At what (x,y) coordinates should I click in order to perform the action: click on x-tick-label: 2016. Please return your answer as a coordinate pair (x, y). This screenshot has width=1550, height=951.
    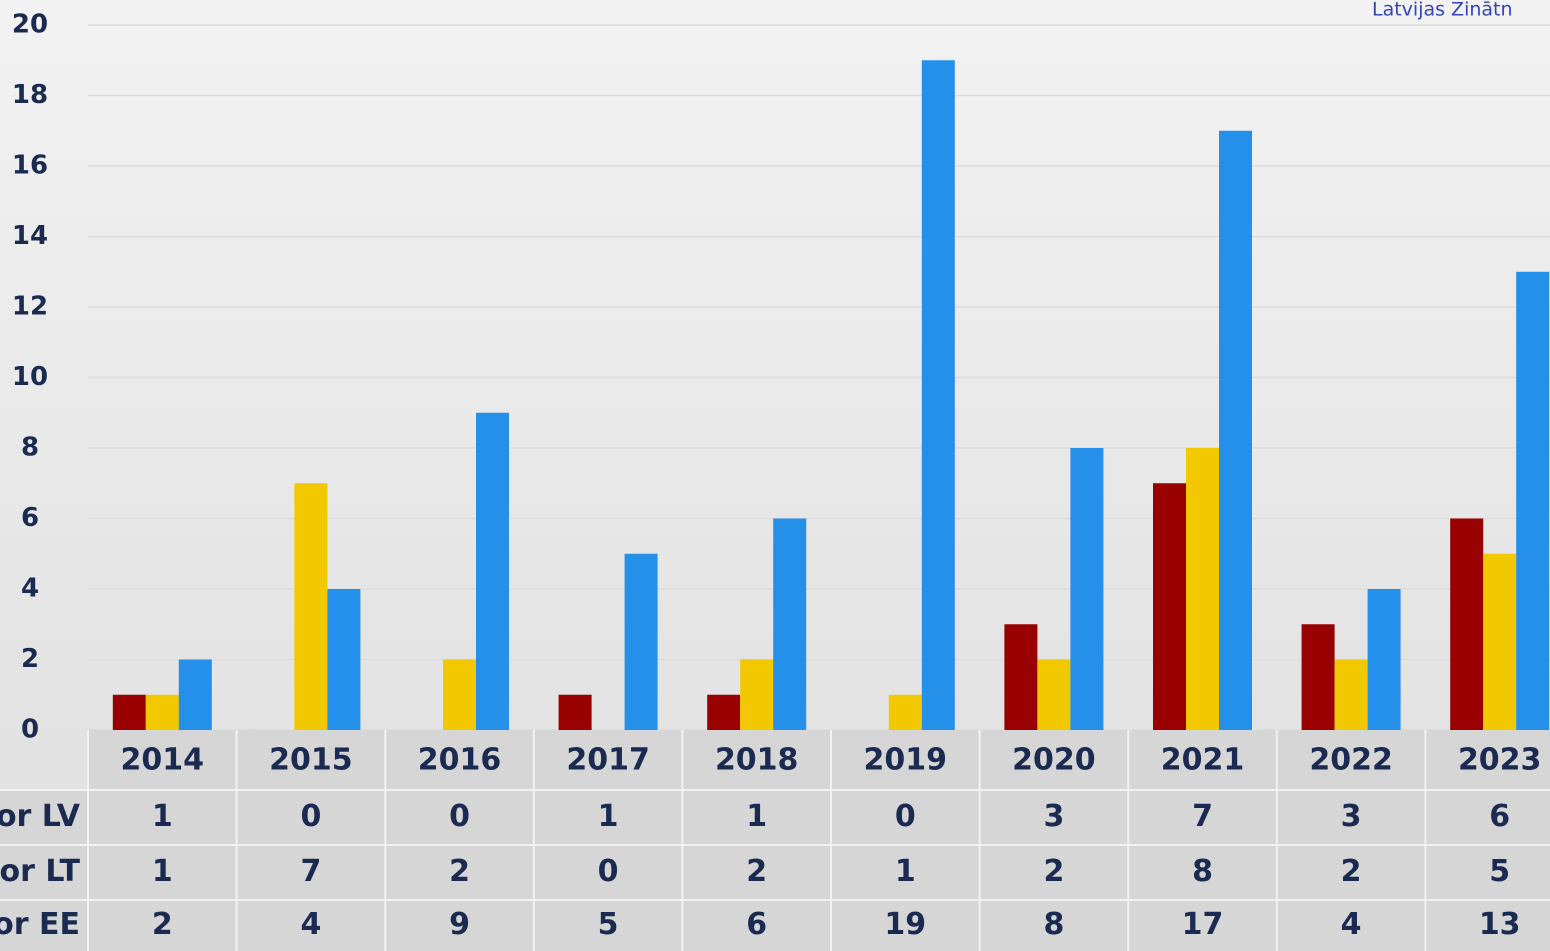
    Looking at the image, I should click on (460, 760).